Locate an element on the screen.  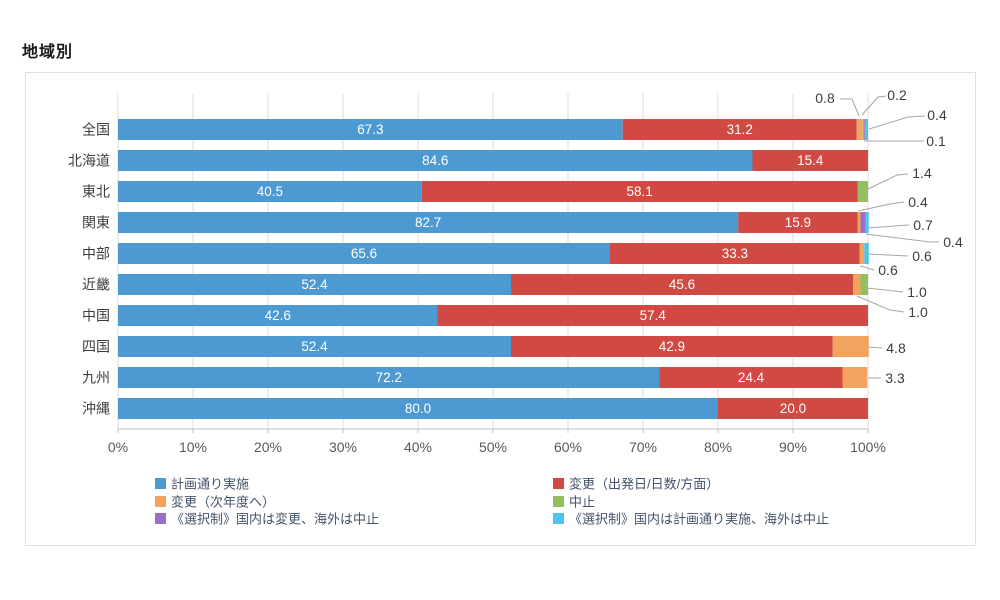
bar-segment-9-changed-date is located at coordinates (793, 408).